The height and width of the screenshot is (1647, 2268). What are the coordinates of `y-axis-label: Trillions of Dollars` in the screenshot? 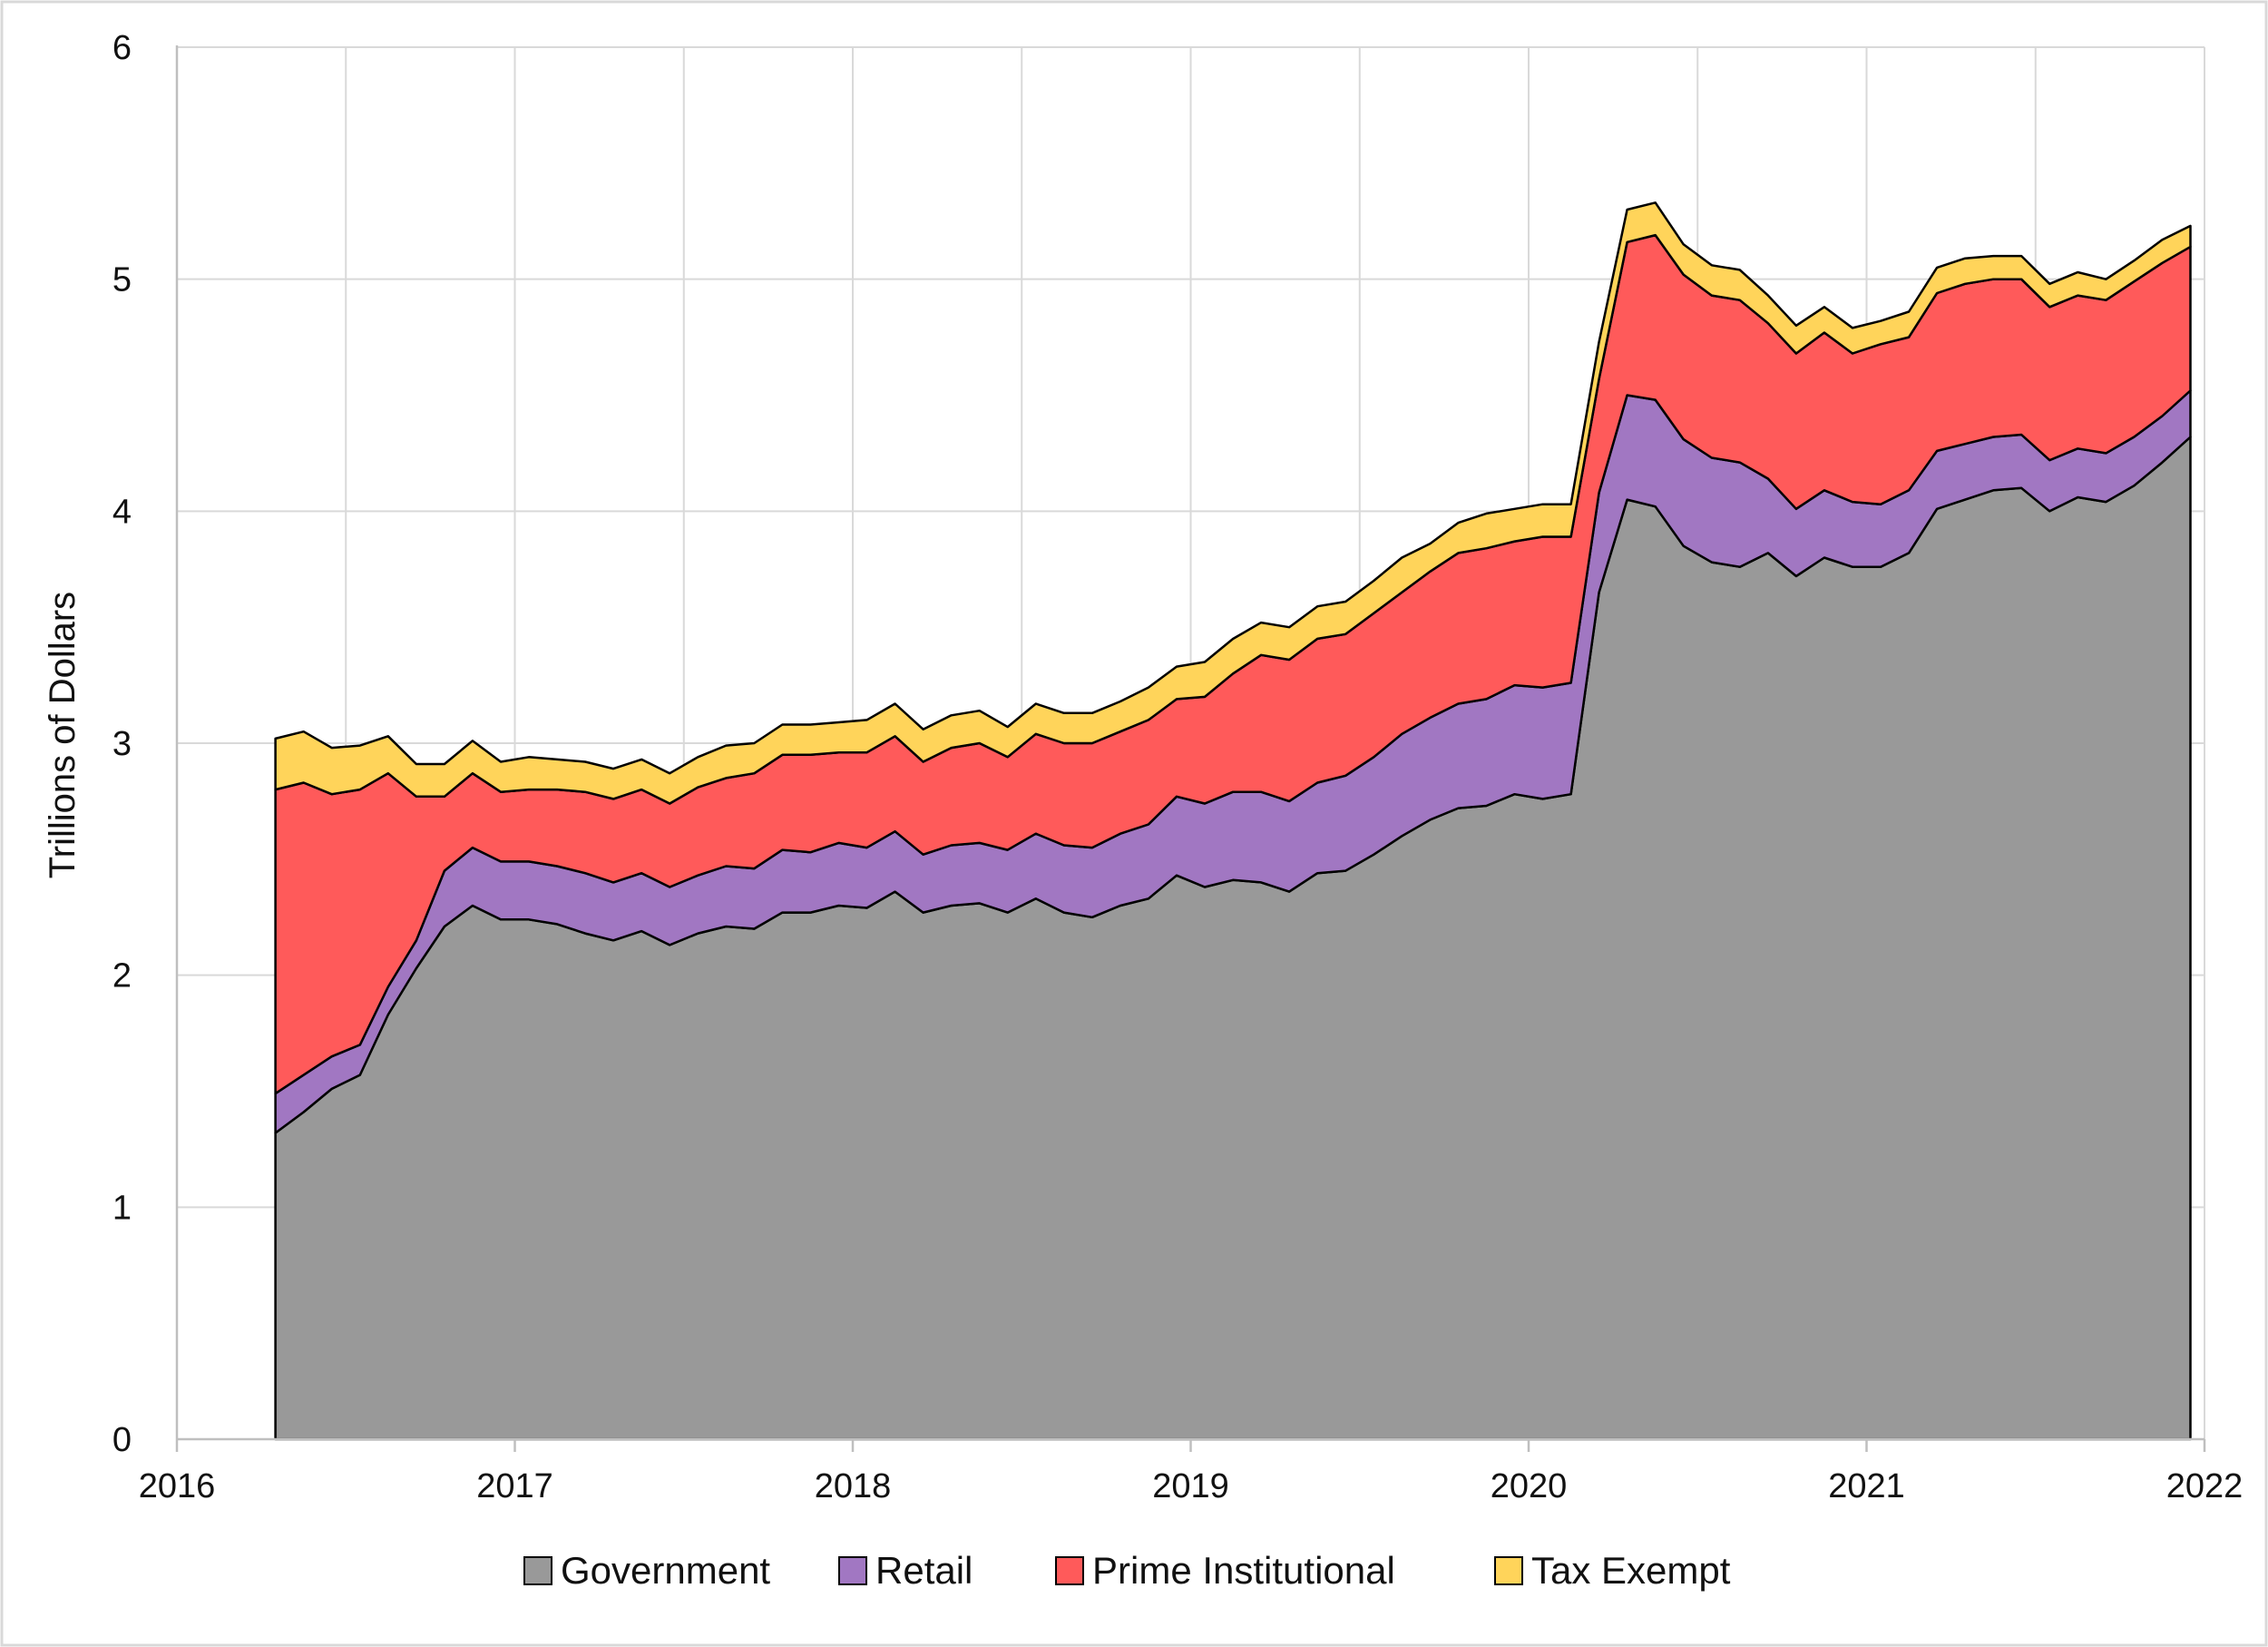 It's located at (63, 735).